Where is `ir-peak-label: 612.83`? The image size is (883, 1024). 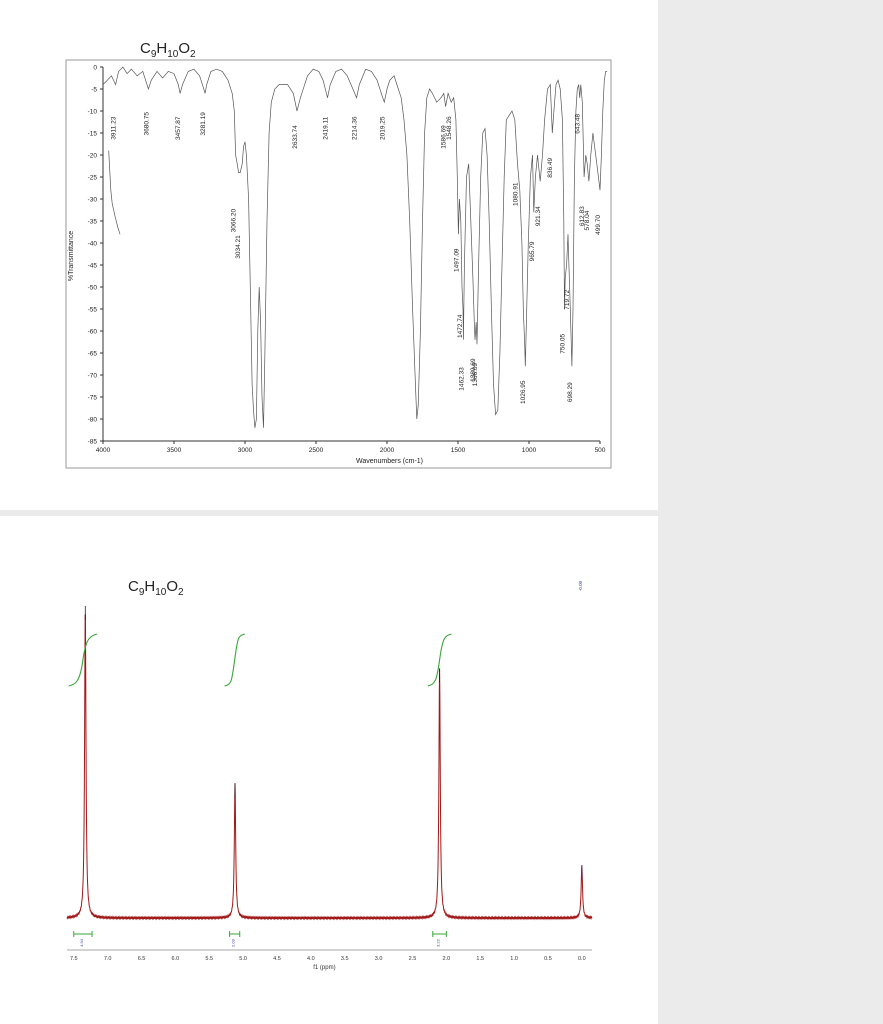 ir-peak-label: 612.83 is located at coordinates (582, 216).